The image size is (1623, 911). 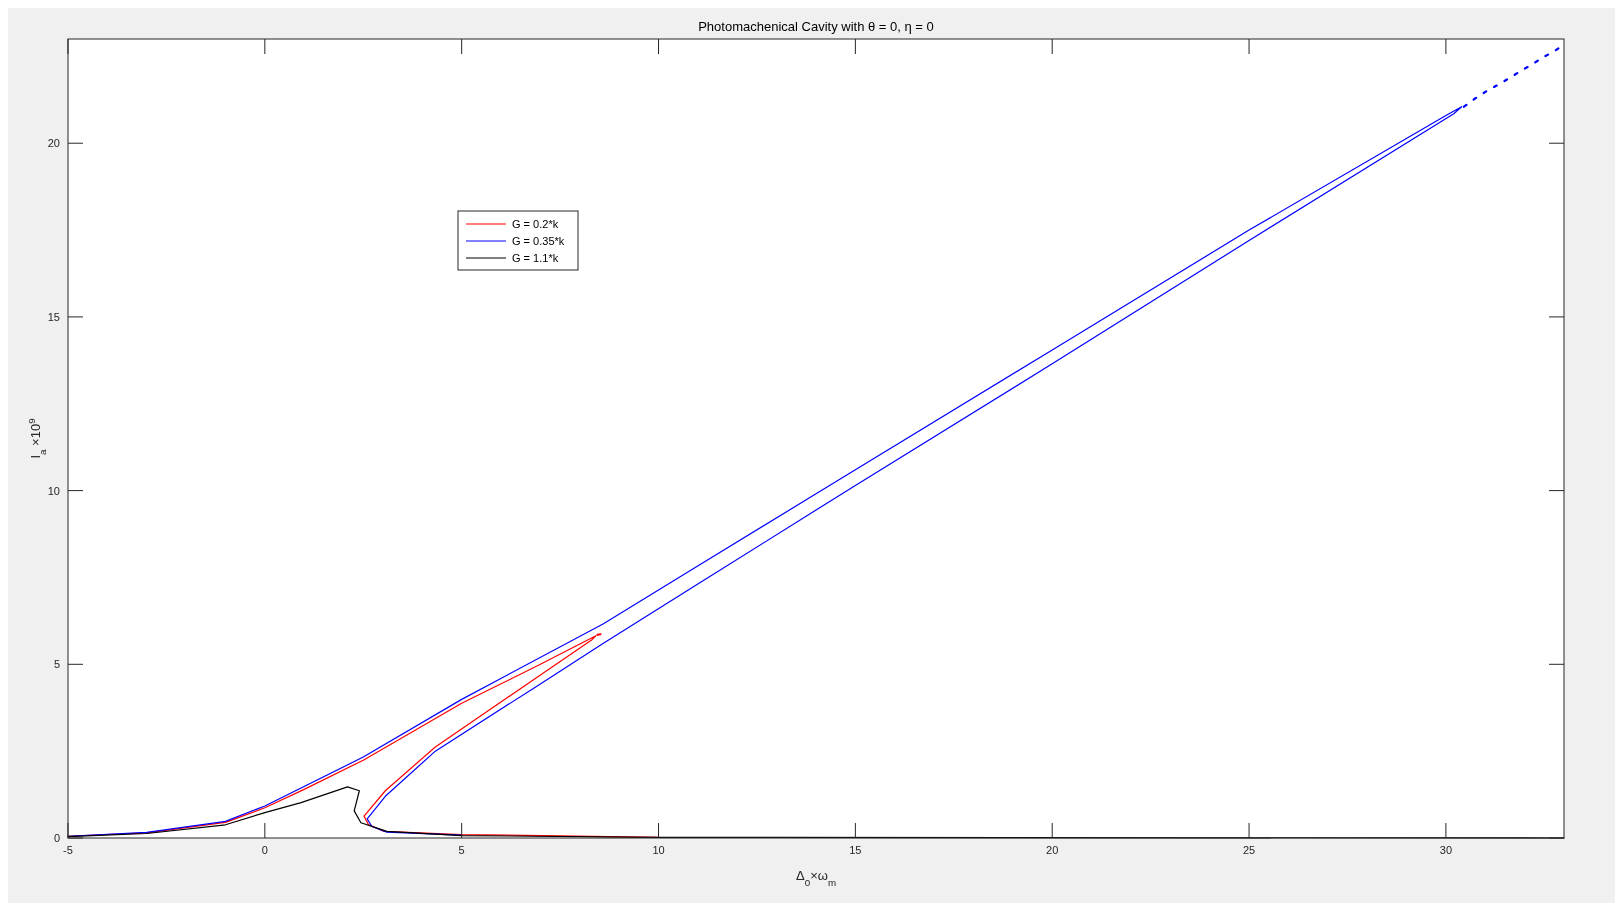 I want to click on x-tick-label: 0, so click(x=264, y=850).